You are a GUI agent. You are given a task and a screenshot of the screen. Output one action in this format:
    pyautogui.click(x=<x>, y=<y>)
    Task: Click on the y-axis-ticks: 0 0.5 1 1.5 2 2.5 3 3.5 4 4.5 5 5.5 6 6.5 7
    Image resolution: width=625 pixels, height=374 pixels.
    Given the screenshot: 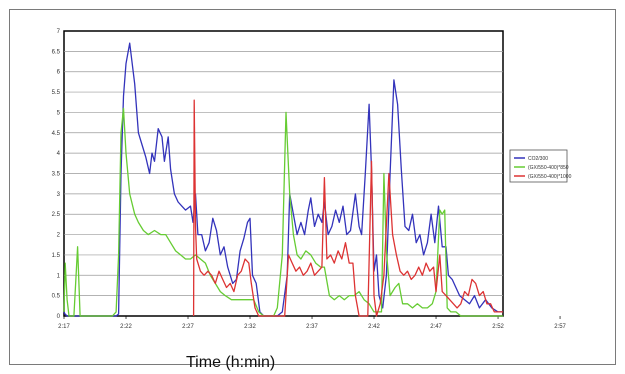 What is the action you would take?
    pyautogui.click(x=56, y=174)
    